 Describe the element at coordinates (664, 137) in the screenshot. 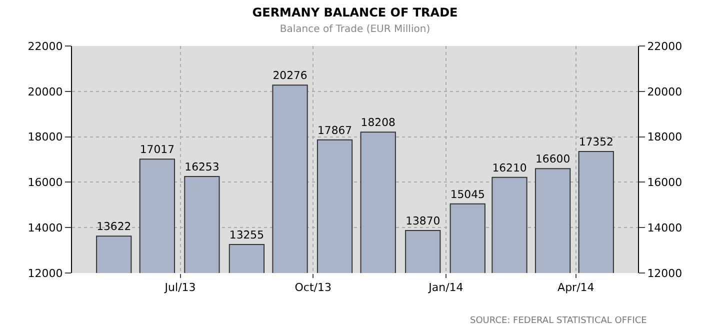

I see `y2-tick-label: 18000` at that location.